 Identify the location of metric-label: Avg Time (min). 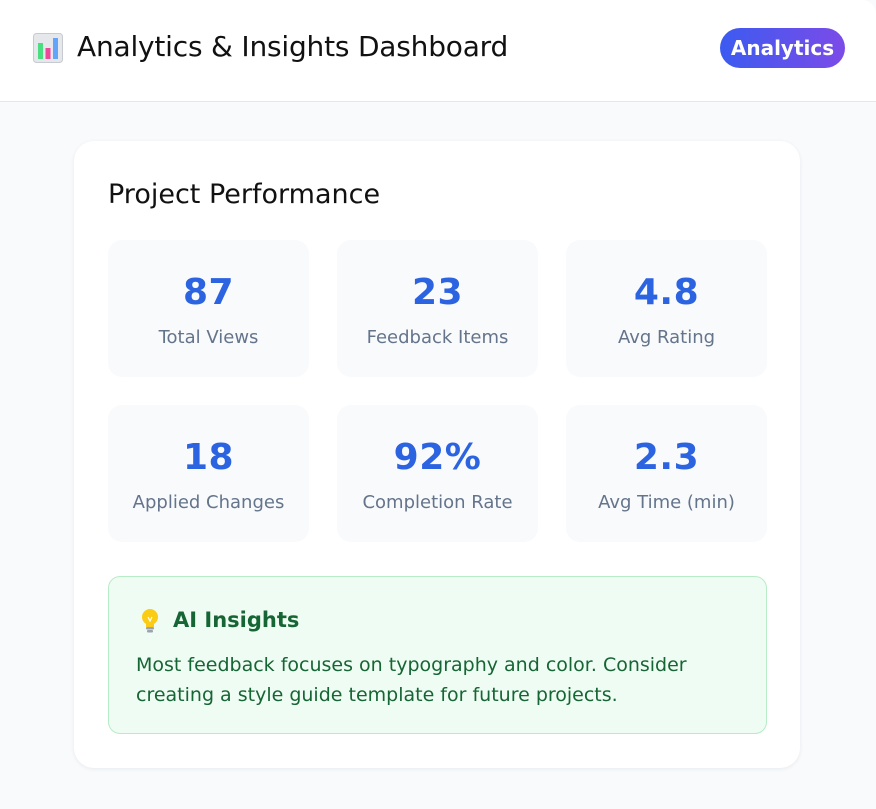
(666, 502).